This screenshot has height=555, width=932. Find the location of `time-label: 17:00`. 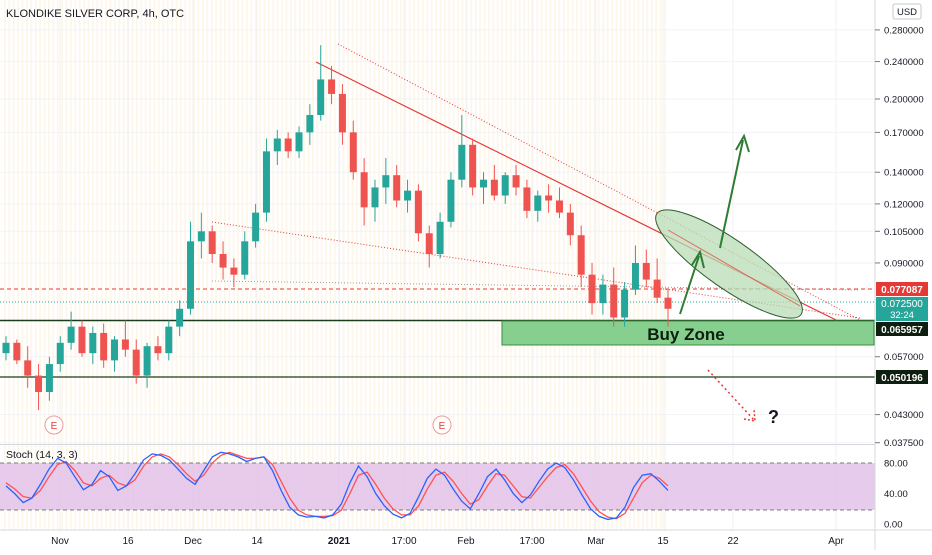

time-label: 17:00 is located at coordinates (403, 541).